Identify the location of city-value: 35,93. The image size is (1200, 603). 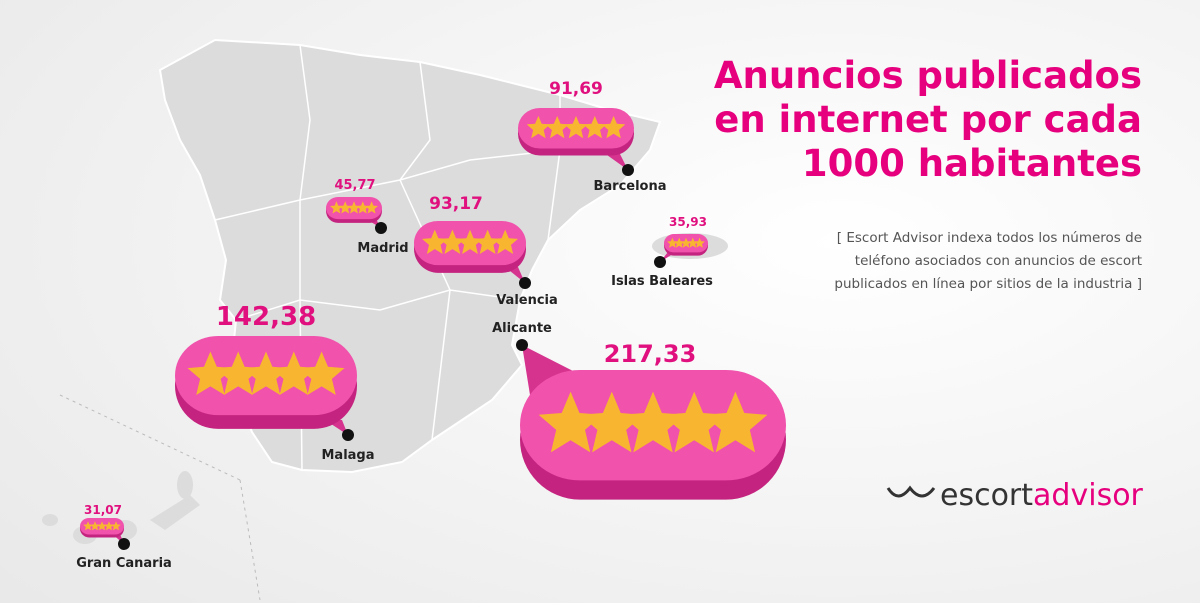
(688, 222).